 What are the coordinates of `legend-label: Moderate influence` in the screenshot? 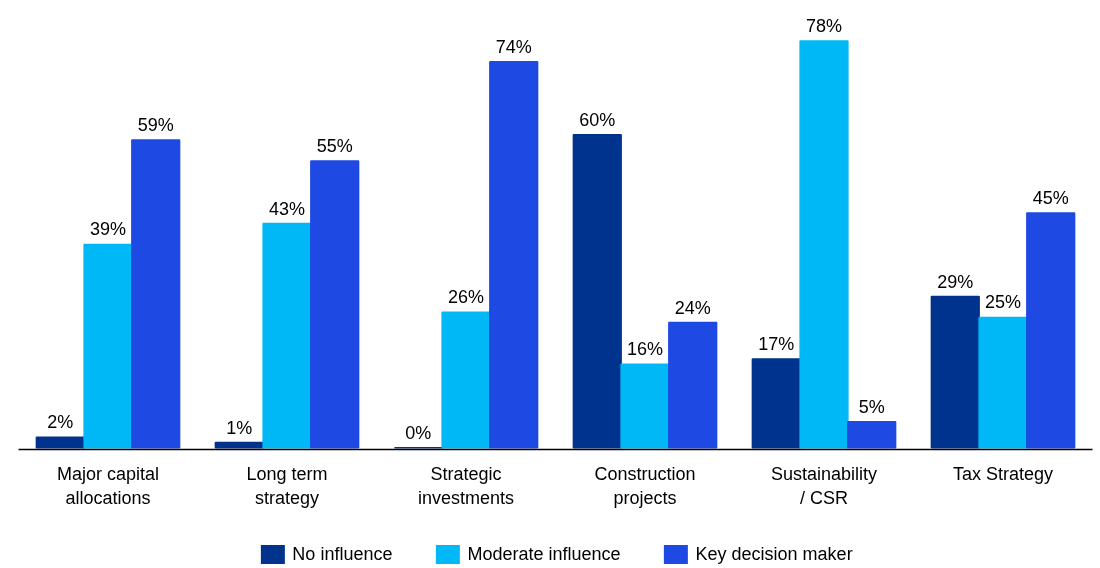 It's located at (544, 554).